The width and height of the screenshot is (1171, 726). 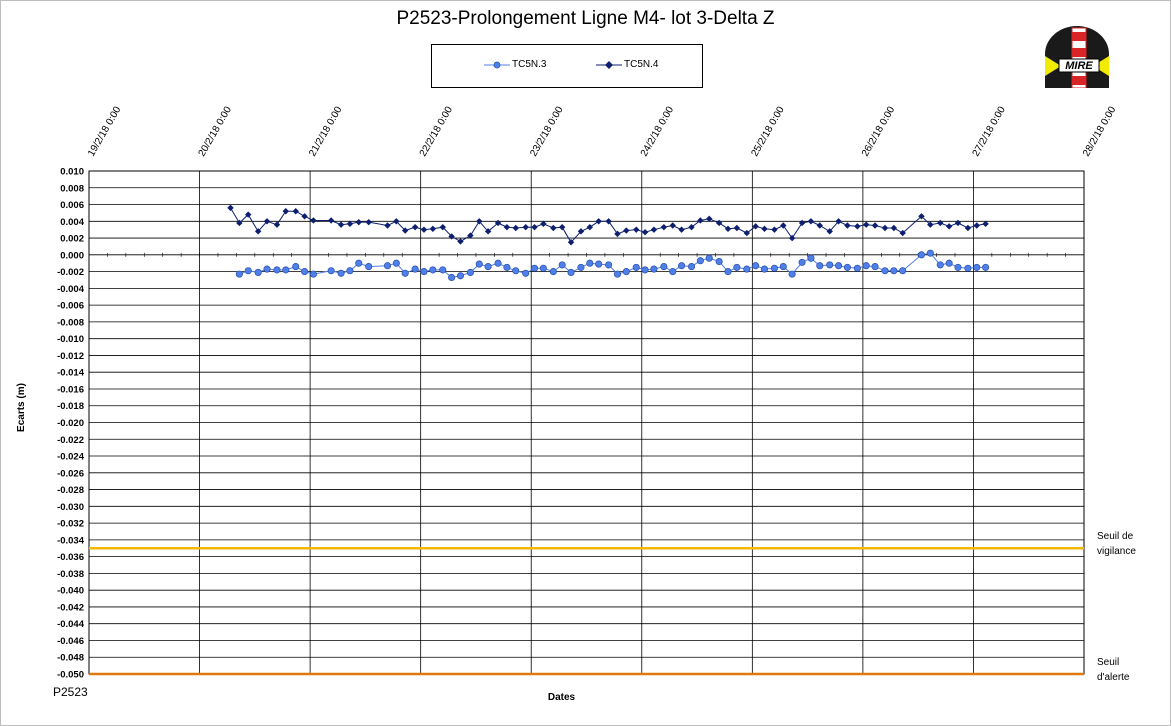 What do you see at coordinates (105, 131) in the screenshot?
I see `x-tick-label: 19/2/18 0:00` at bounding box center [105, 131].